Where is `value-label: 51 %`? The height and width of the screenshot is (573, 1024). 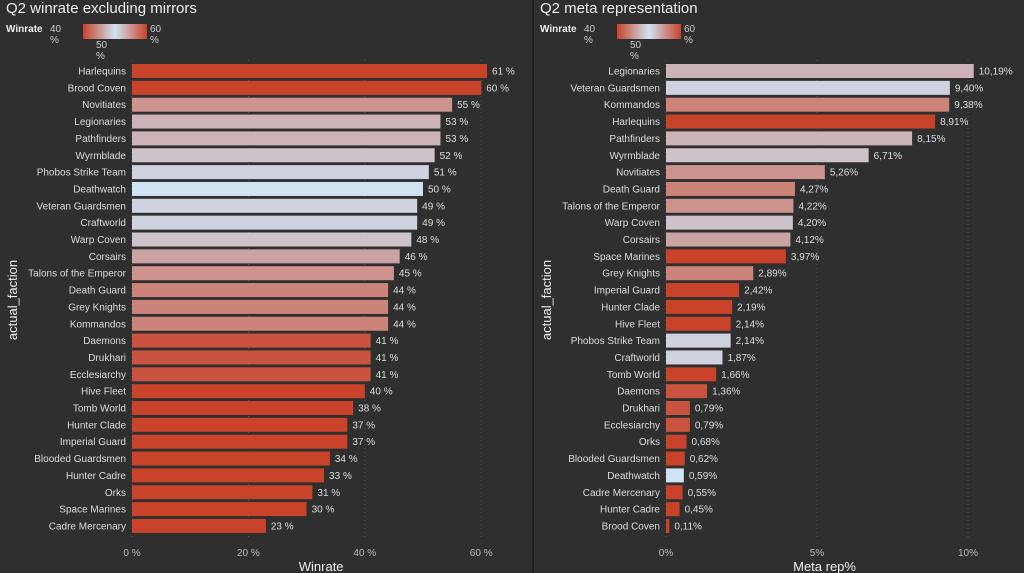 value-label: 51 % is located at coordinates (445, 173).